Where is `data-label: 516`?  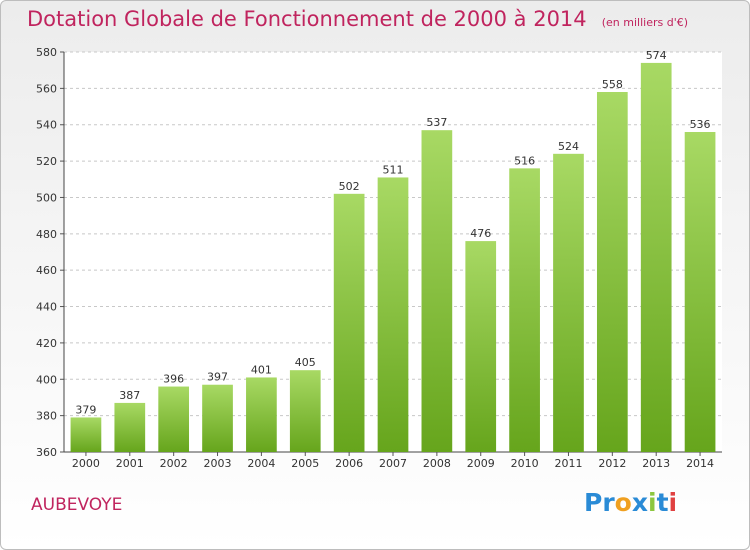 data-label: 516 is located at coordinates (524, 160).